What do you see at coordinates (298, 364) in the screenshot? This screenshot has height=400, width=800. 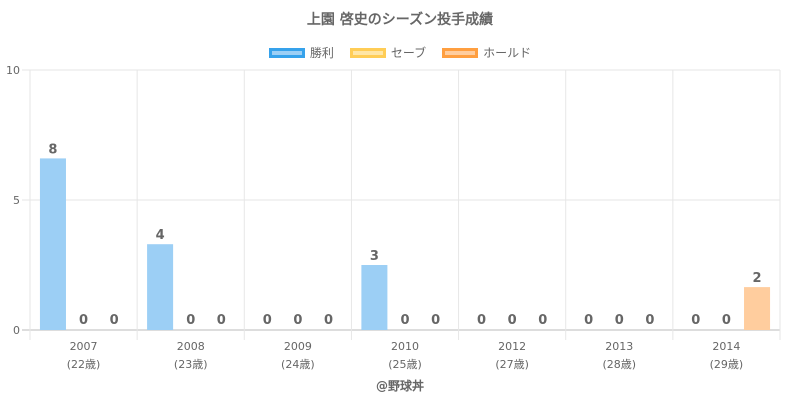 I see `x-tick-sublabel: (24歳)` at bounding box center [298, 364].